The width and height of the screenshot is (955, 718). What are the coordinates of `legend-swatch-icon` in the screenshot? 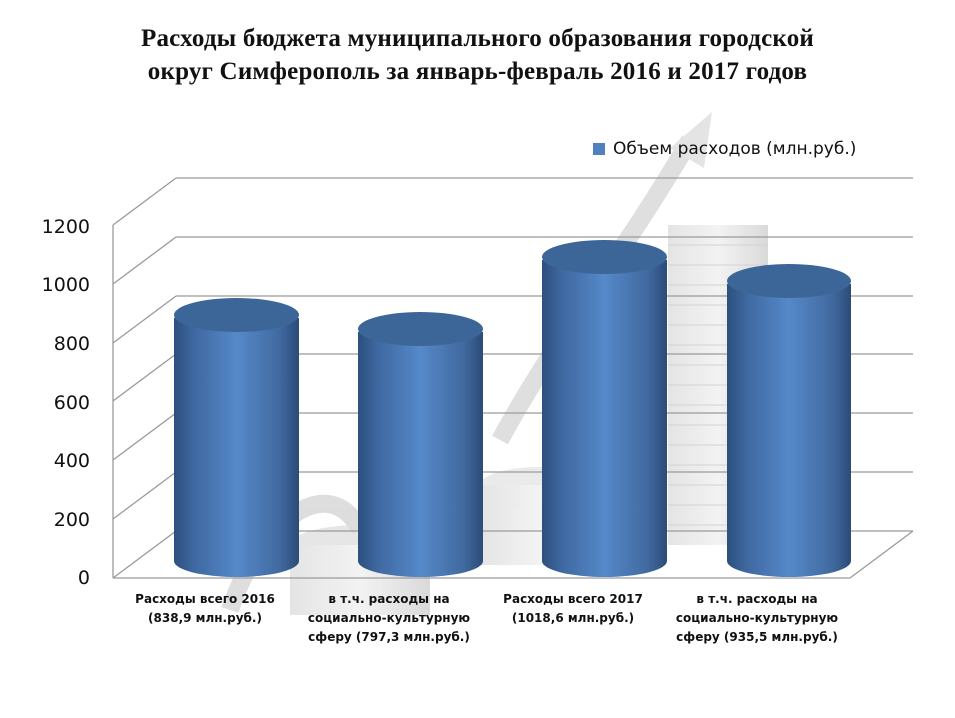 It's located at (599, 149).